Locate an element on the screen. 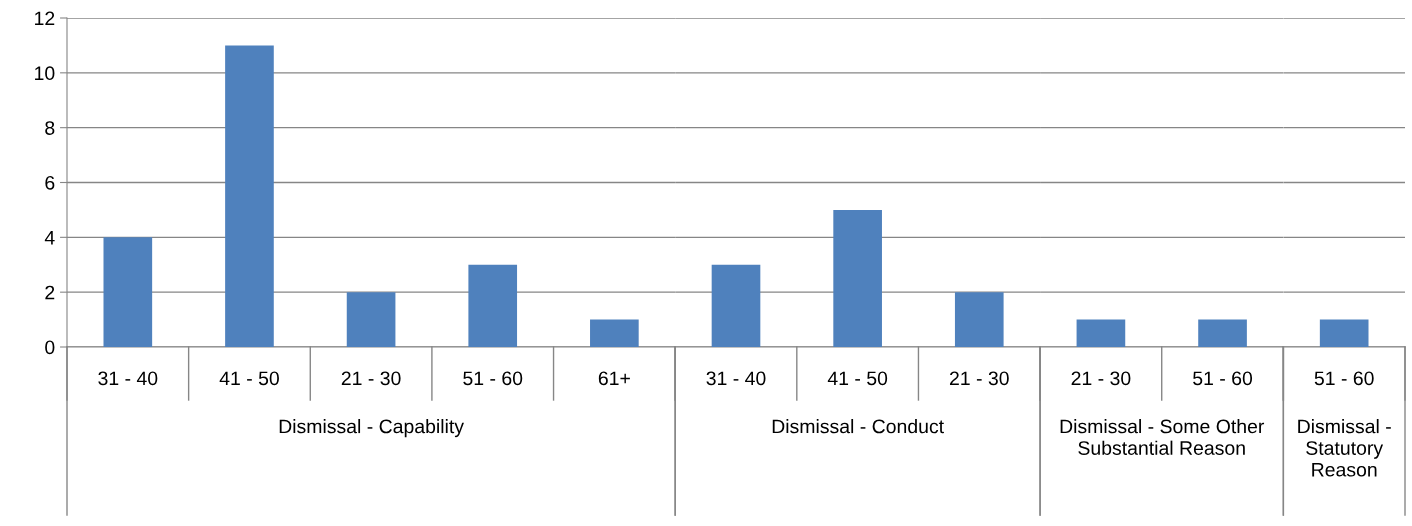 The height and width of the screenshot is (526, 1412). x-axis-title: Dismissal - Some Other Substantial Reason is located at coordinates (1162, 437).